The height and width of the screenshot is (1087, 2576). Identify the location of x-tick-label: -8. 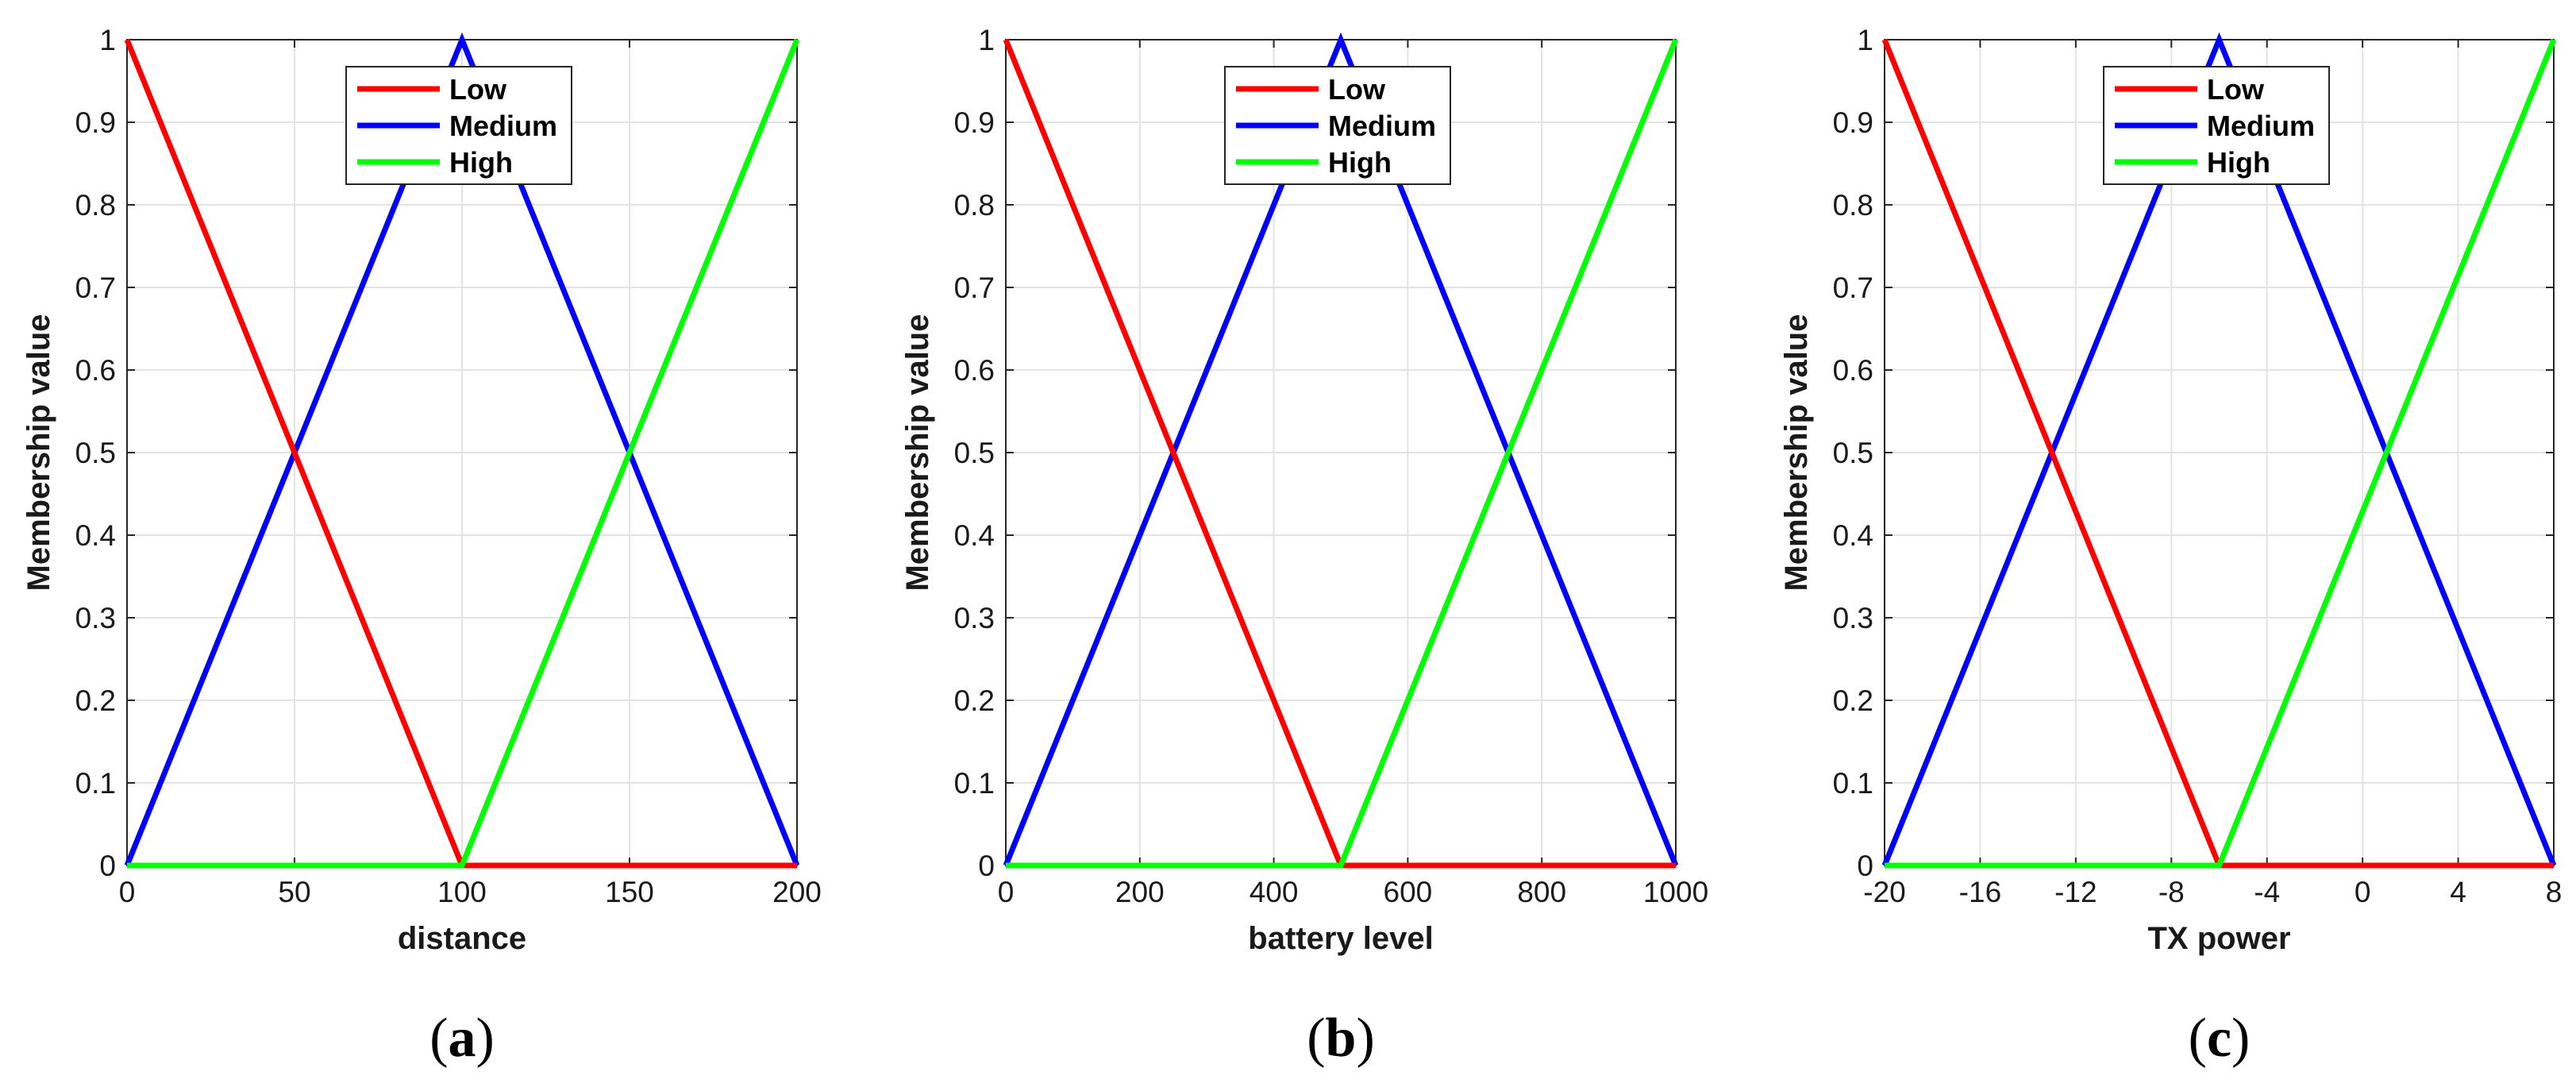
(2171, 892).